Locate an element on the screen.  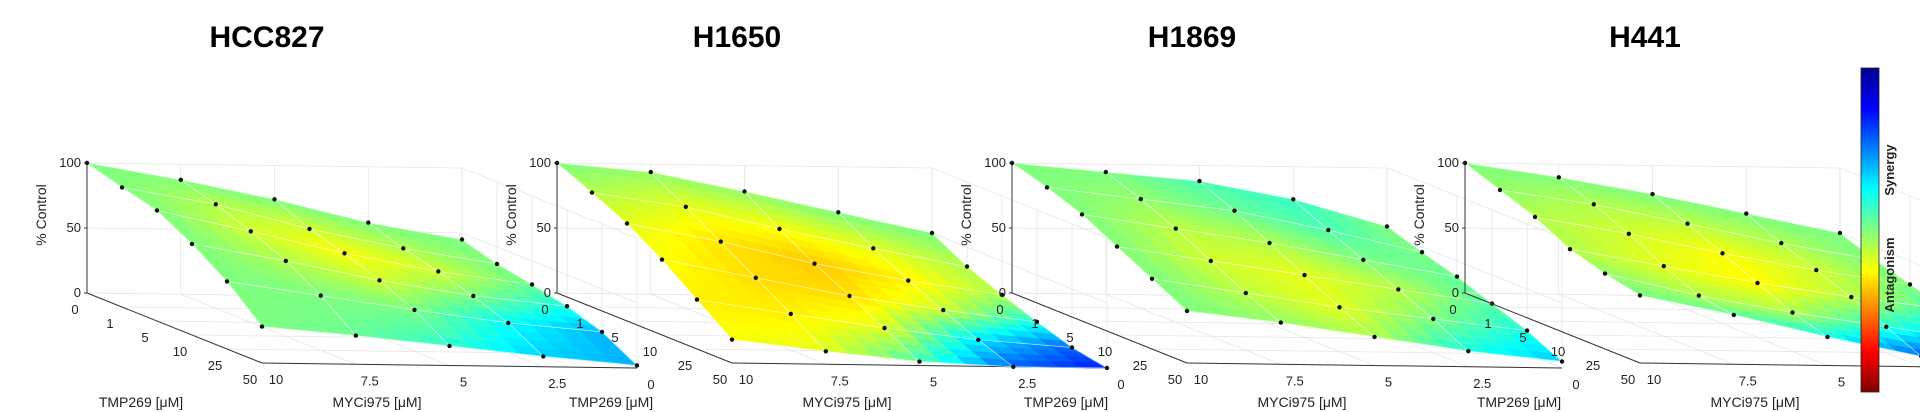
y-tick-label: 10 is located at coordinates (276, 379).